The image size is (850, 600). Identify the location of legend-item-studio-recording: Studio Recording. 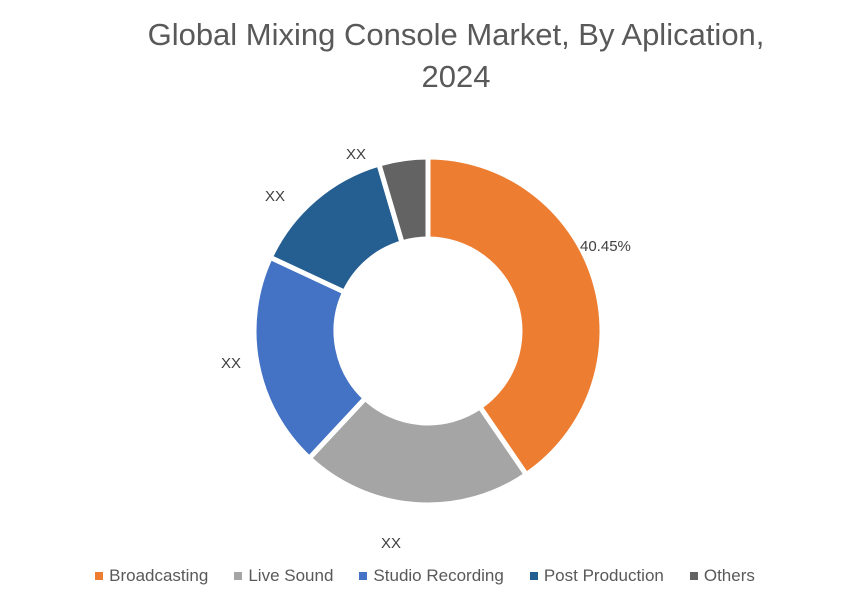
(431, 576).